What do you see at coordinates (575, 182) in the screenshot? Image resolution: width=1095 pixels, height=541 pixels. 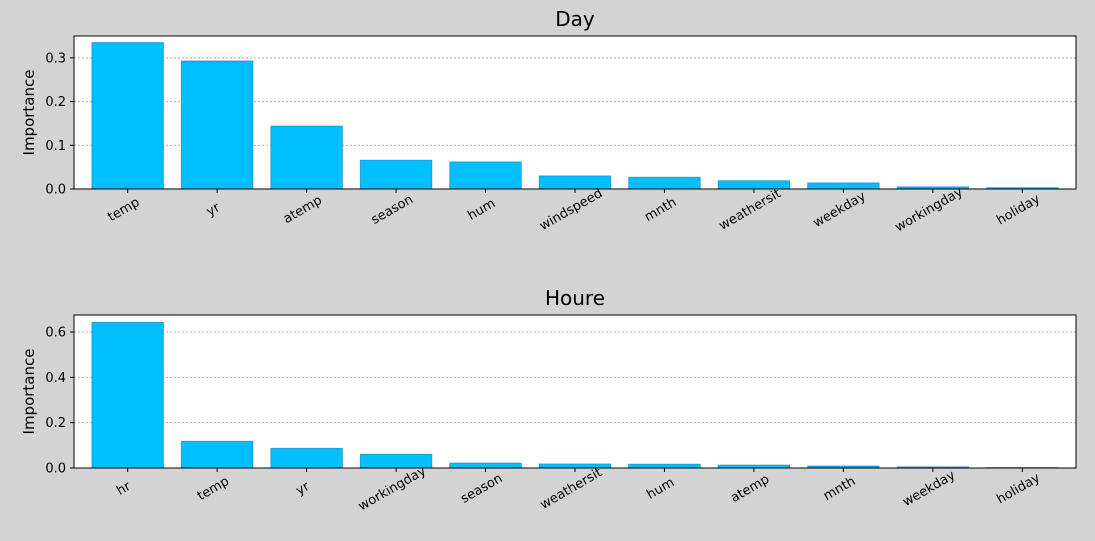 I see `bar-windspeed` at bounding box center [575, 182].